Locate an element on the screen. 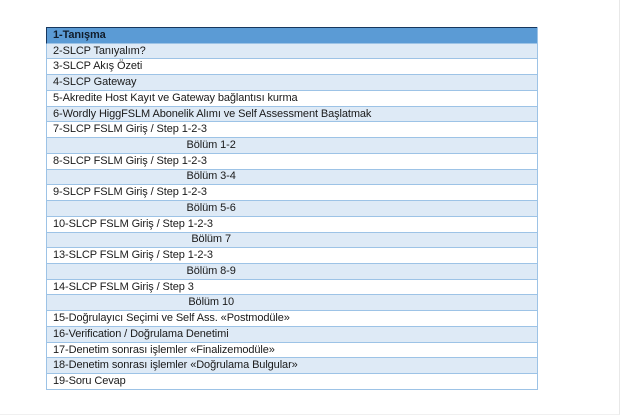 This screenshot has width=620, height=415. table-header-row: 1-Tanışma is located at coordinates (291, 35).